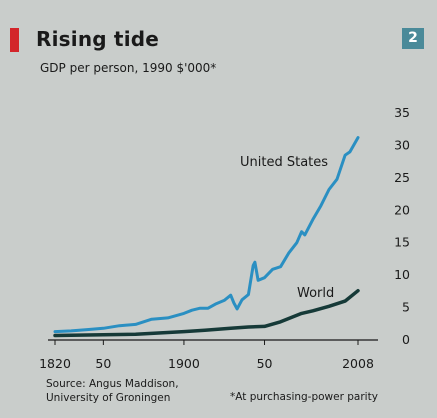 This screenshot has width=437, height=418. I want to click on y-tick-label: 30, so click(402, 144).